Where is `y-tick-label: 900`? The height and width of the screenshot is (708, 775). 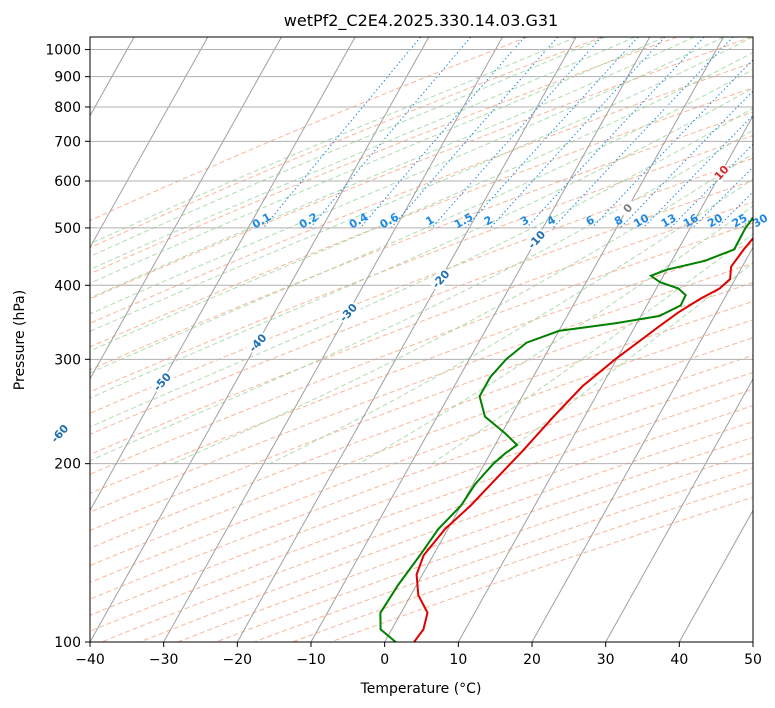 y-tick-label: 900 is located at coordinates (67, 78).